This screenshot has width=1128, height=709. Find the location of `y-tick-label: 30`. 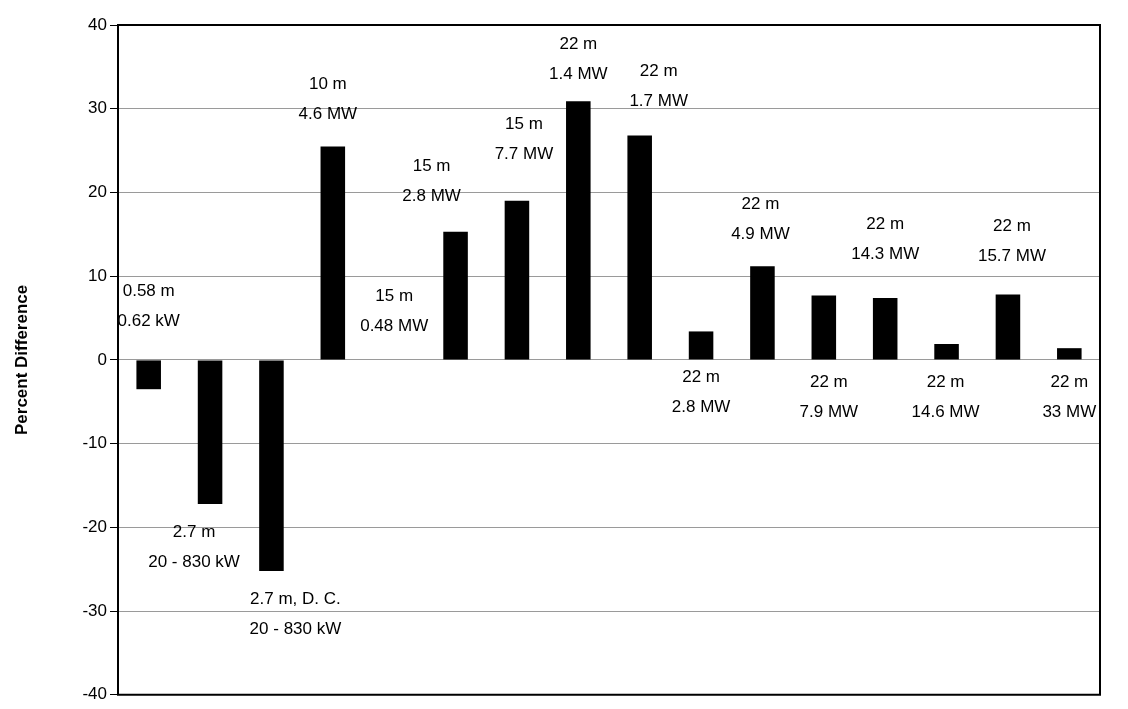

y-tick-label: 30 is located at coordinates (97, 108).